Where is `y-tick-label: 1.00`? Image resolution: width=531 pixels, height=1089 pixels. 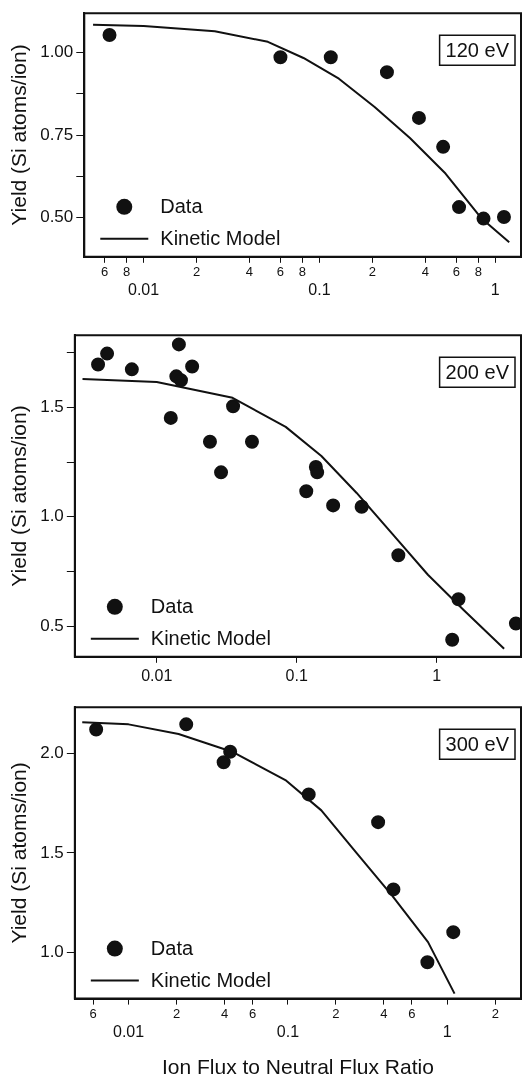 y-tick-label: 1.00 is located at coordinates (57, 52).